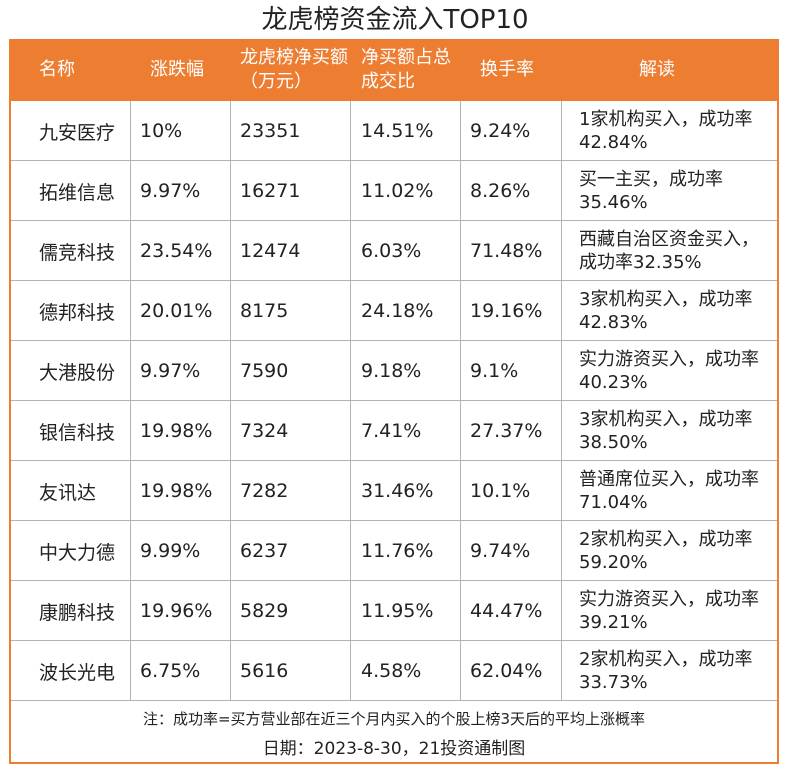 The height and width of the screenshot is (770, 790). What do you see at coordinates (397, 611) in the screenshot?
I see `cell-ratio: 11.95%` at bounding box center [397, 611].